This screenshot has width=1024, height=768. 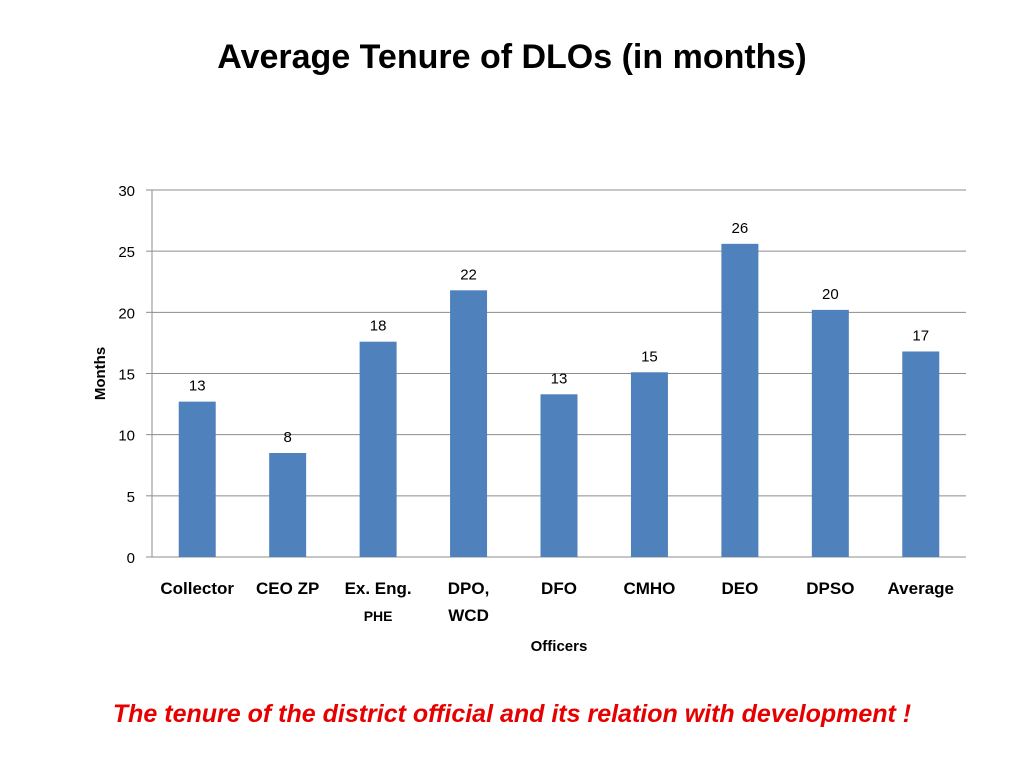 What do you see at coordinates (126, 436) in the screenshot?
I see `y-tick-label: 10` at bounding box center [126, 436].